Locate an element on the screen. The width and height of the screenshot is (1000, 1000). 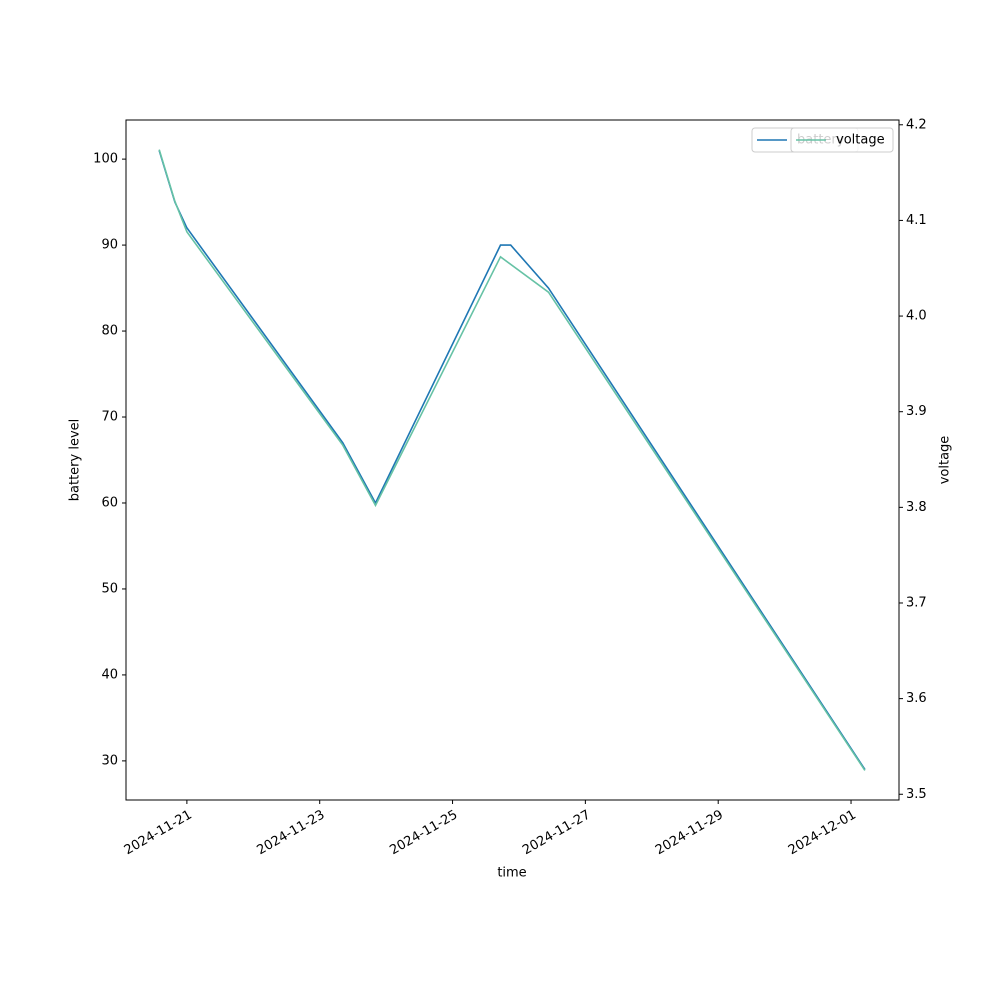
y-tick-label: 40 is located at coordinates (109, 674).